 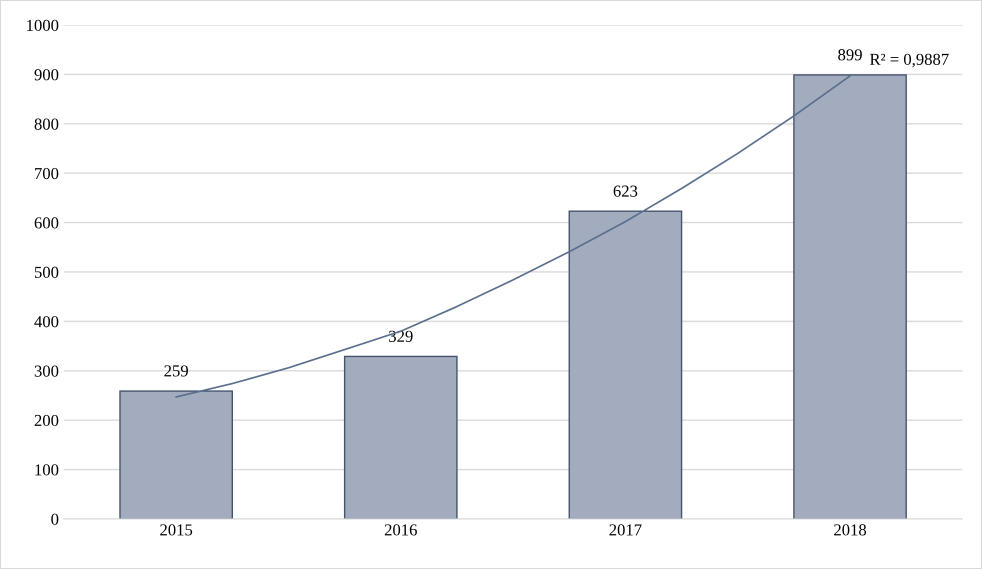 What do you see at coordinates (46, 124) in the screenshot?
I see `y-tick-label: 800` at bounding box center [46, 124].